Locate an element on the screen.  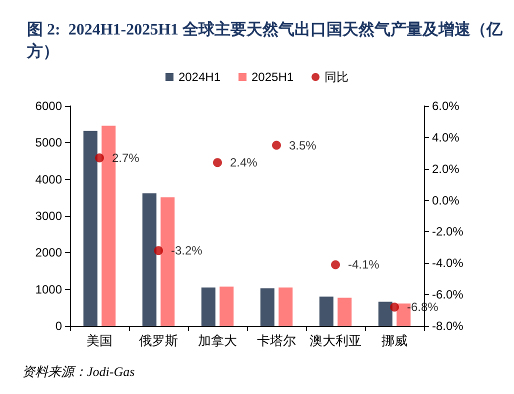
y2-tick-label: 2.0% is located at coordinates (446, 169).